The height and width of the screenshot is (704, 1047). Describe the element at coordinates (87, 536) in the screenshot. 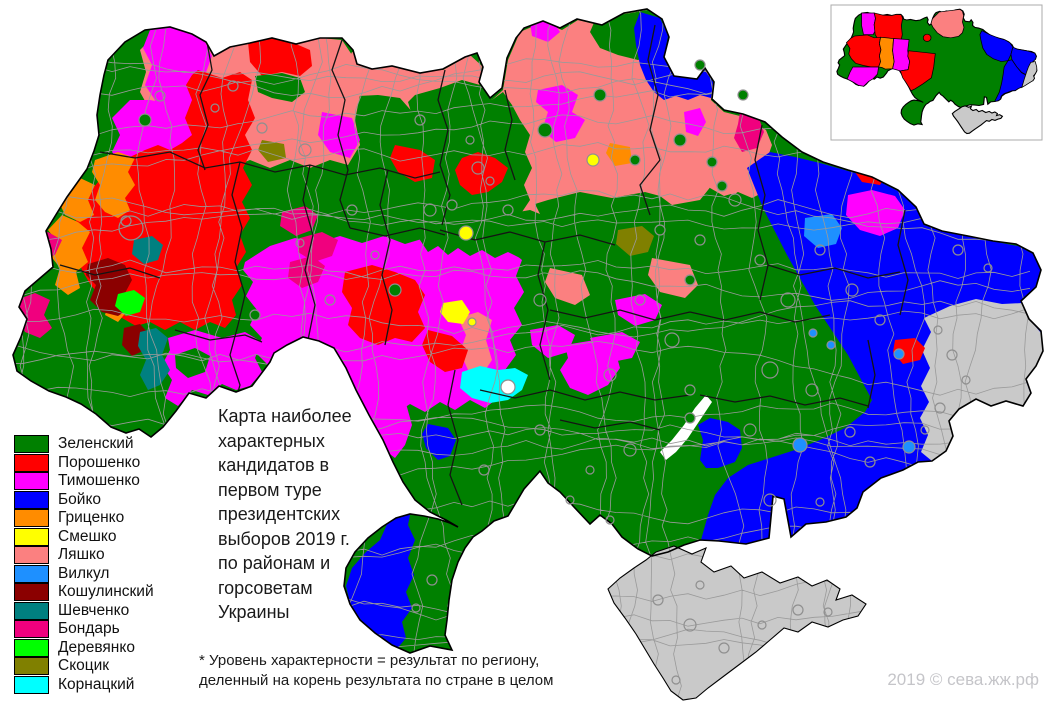

I see `legend-label: Смешко` at that location.